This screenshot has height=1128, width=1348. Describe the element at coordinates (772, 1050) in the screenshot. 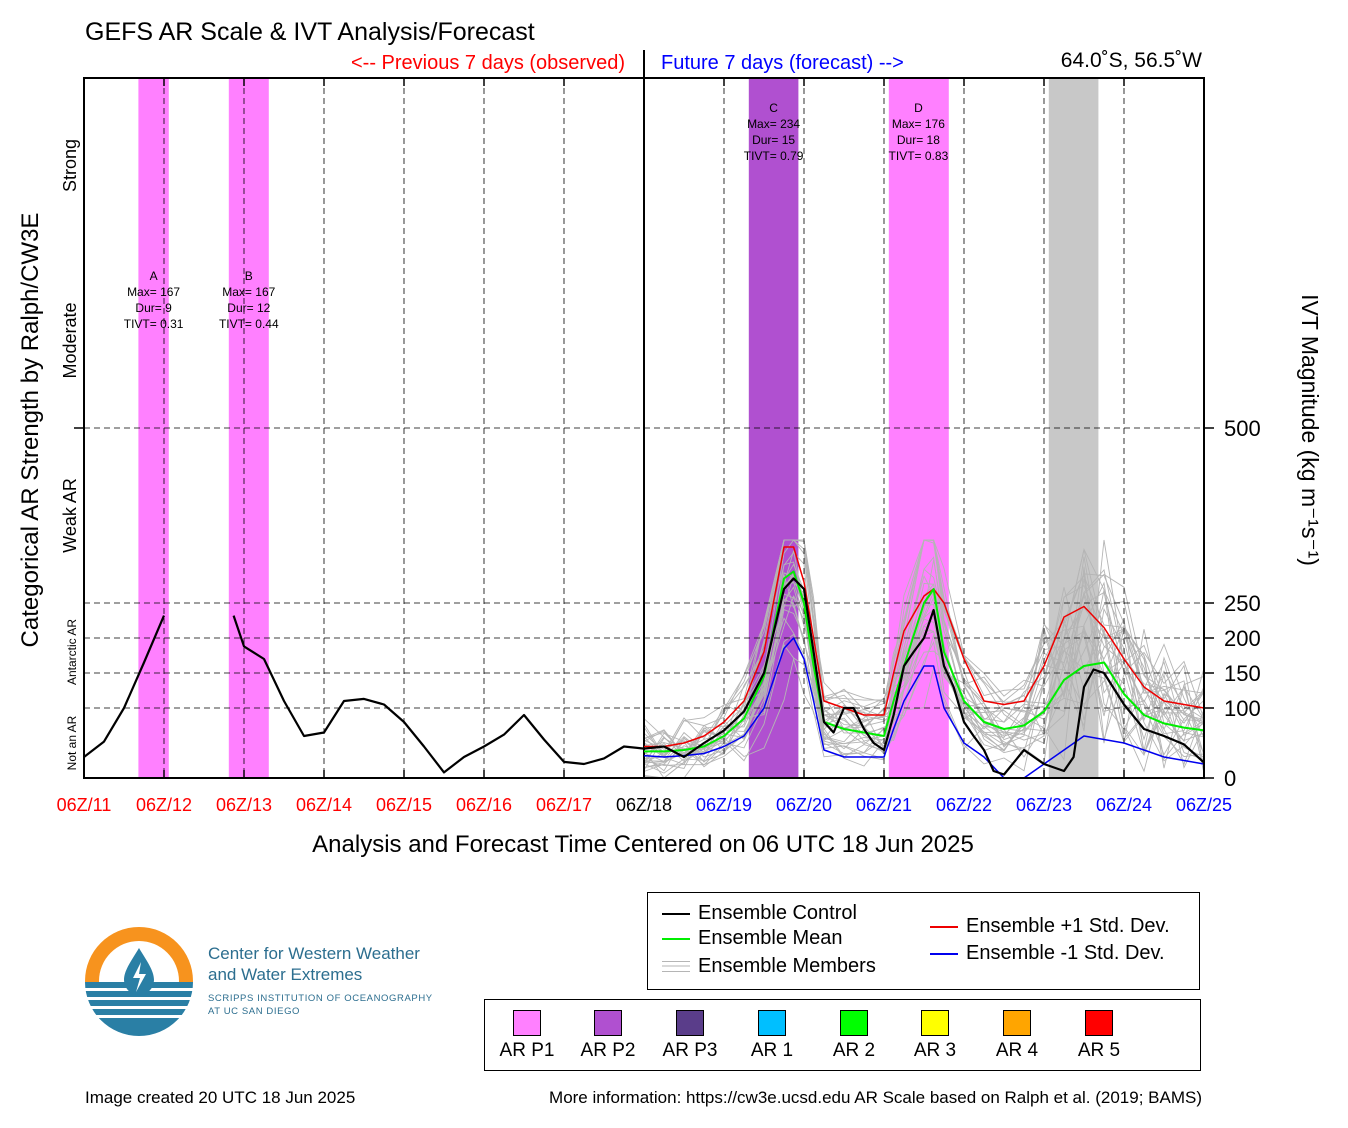

I see `category-label: AR 1` at that location.